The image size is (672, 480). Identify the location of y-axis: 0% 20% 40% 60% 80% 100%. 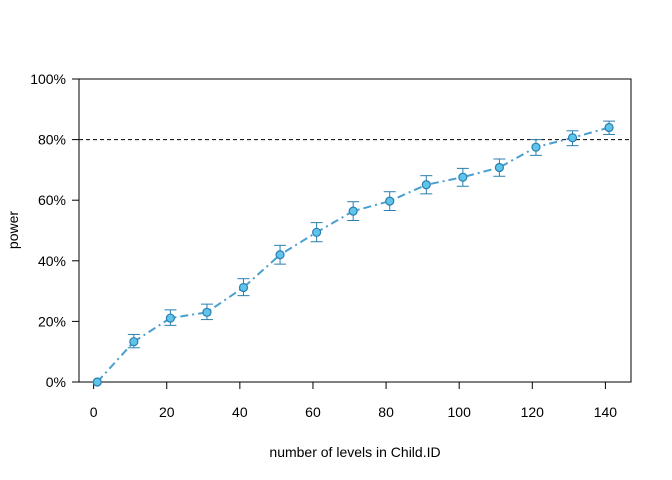
(54, 230).